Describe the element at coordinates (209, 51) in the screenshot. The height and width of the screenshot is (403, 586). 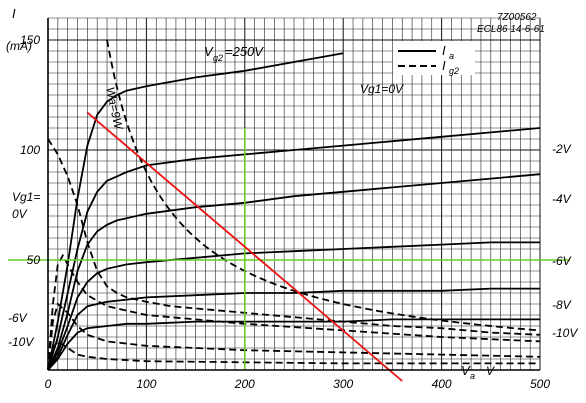
I see `condition-symbol: V` at that location.